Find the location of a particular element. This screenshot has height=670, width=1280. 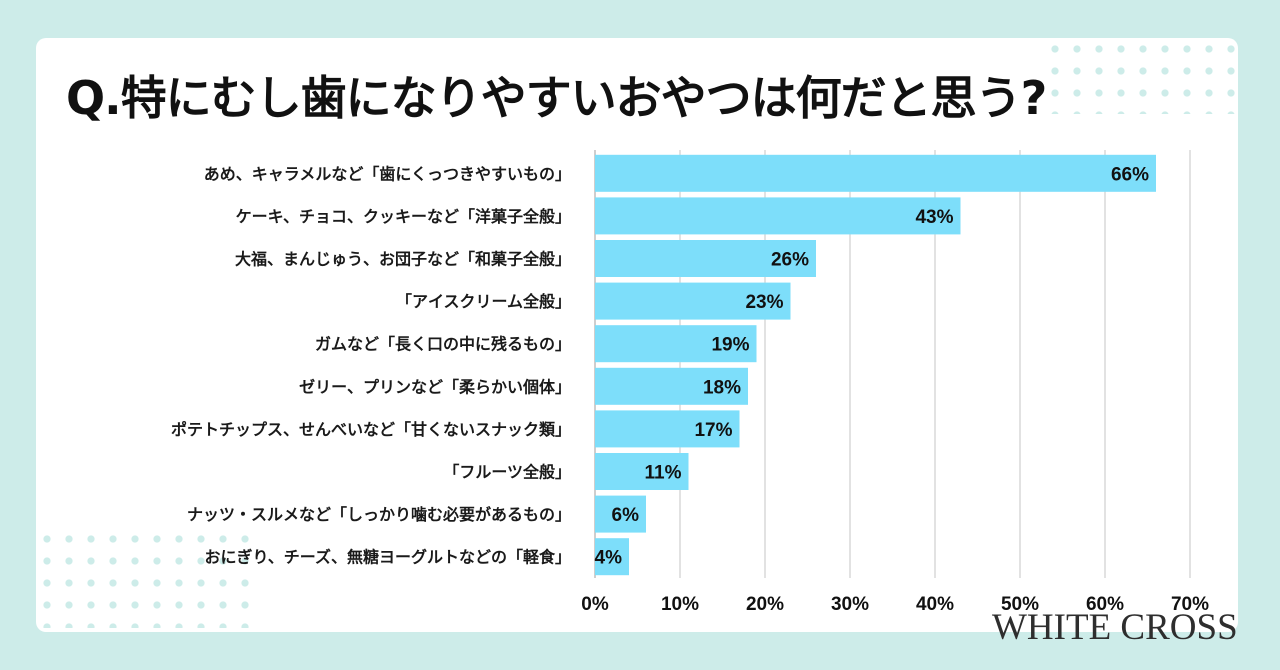

bar-value-label: 6% is located at coordinates (626, 515).